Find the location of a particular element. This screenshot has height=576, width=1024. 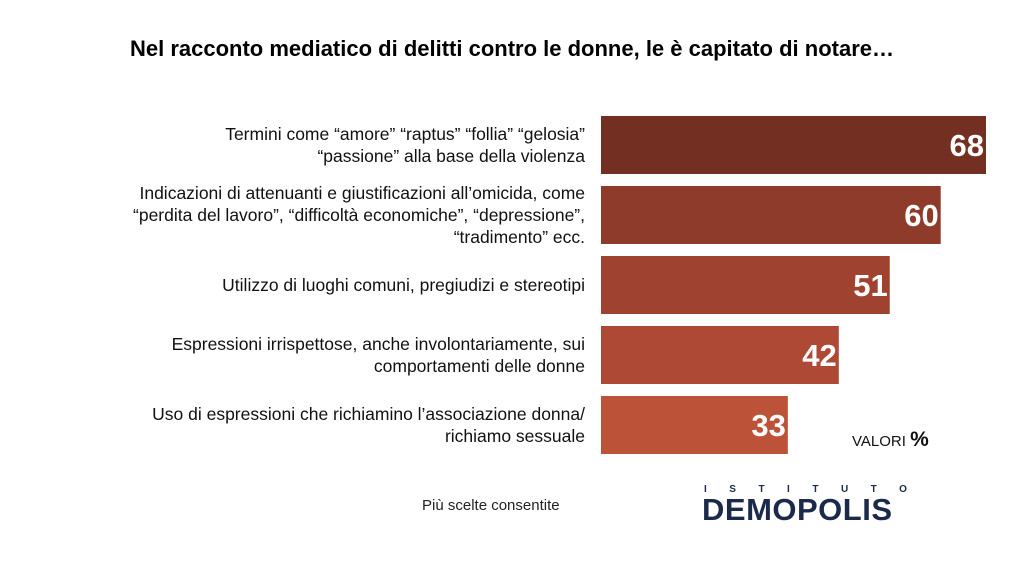

value-label: 60 is located at coordinates (921, 215).